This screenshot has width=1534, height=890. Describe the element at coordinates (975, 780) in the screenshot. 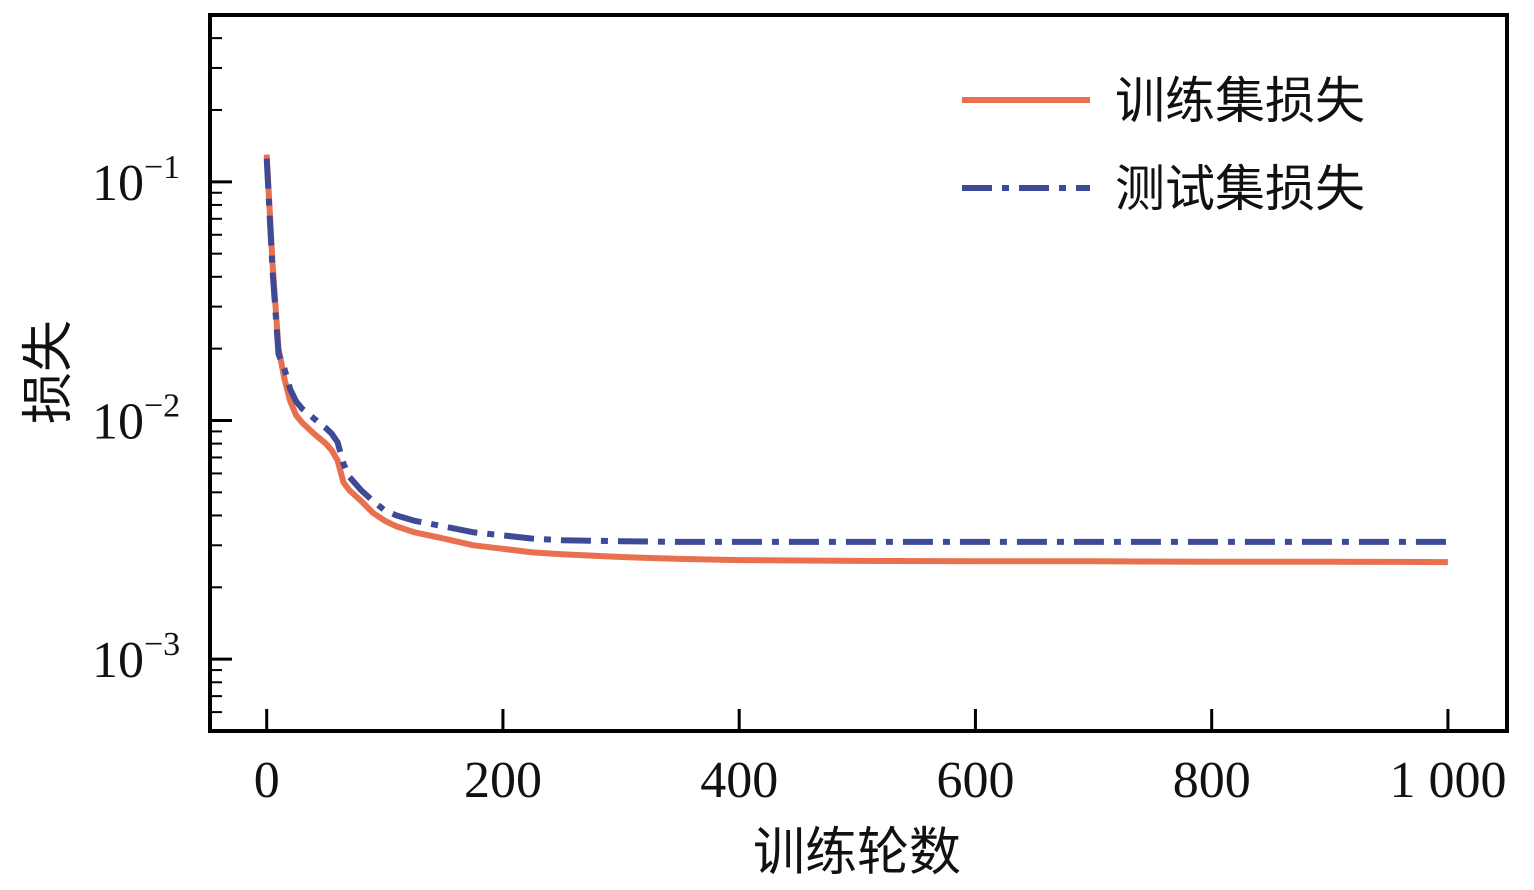

I see `x-tick-label: 600` at that location.